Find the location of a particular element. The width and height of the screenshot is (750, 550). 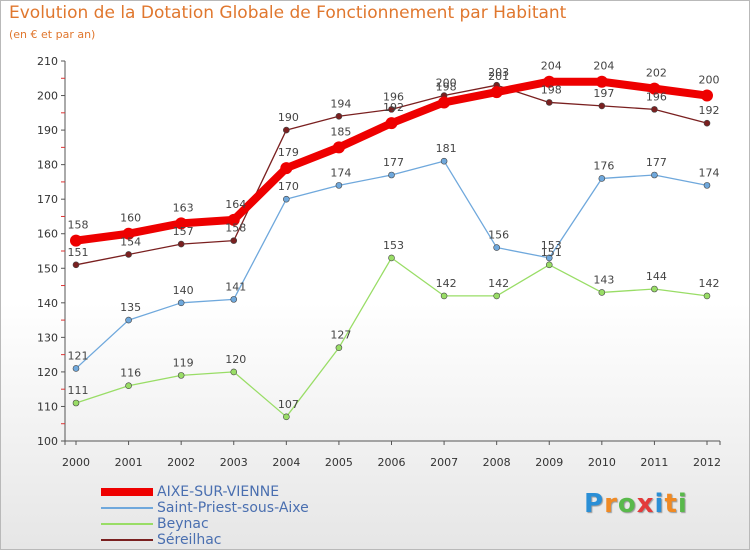

chart-subtitle: (en € et par an) is located at coordinates (52, 34).